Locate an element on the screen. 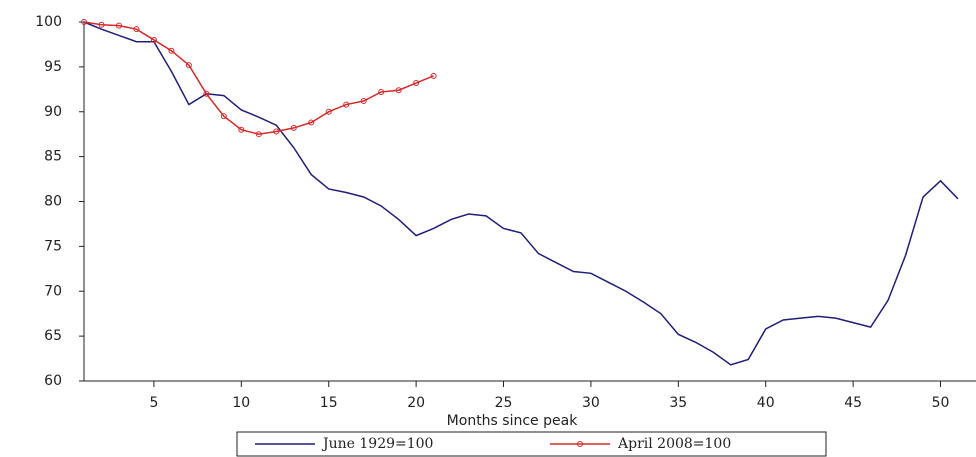  legend-box is located at coordinates (531, 444).